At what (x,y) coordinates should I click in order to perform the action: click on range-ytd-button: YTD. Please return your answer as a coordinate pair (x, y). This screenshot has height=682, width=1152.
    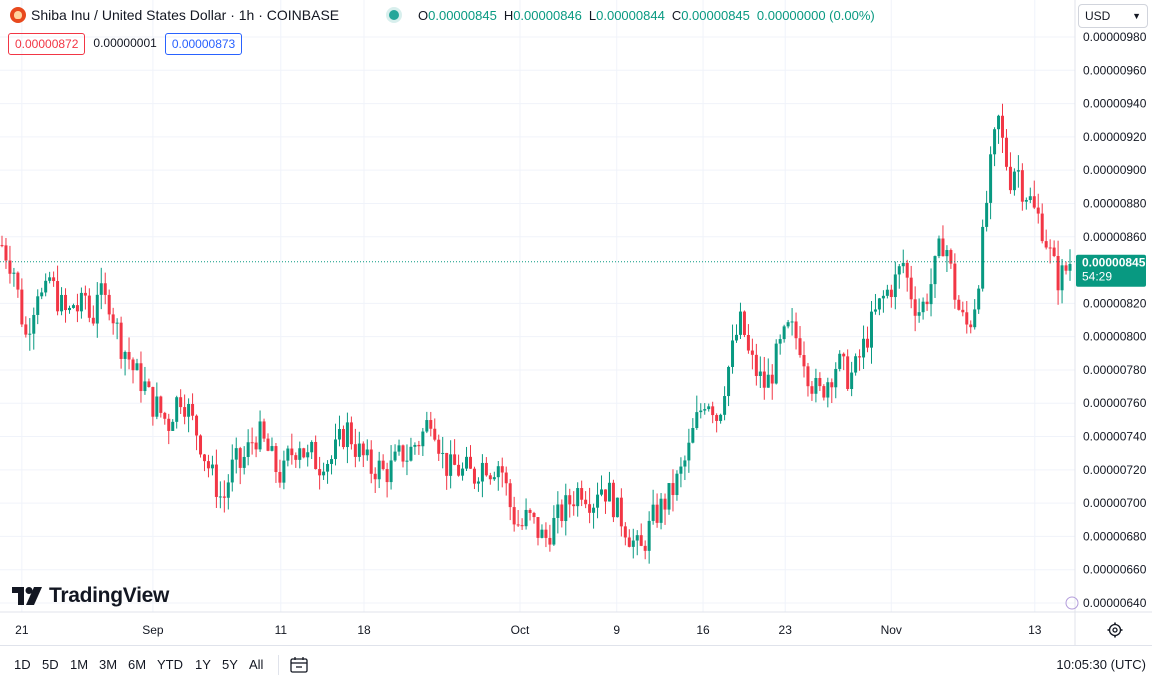
    Looking at the image, I should click on (170, 664).